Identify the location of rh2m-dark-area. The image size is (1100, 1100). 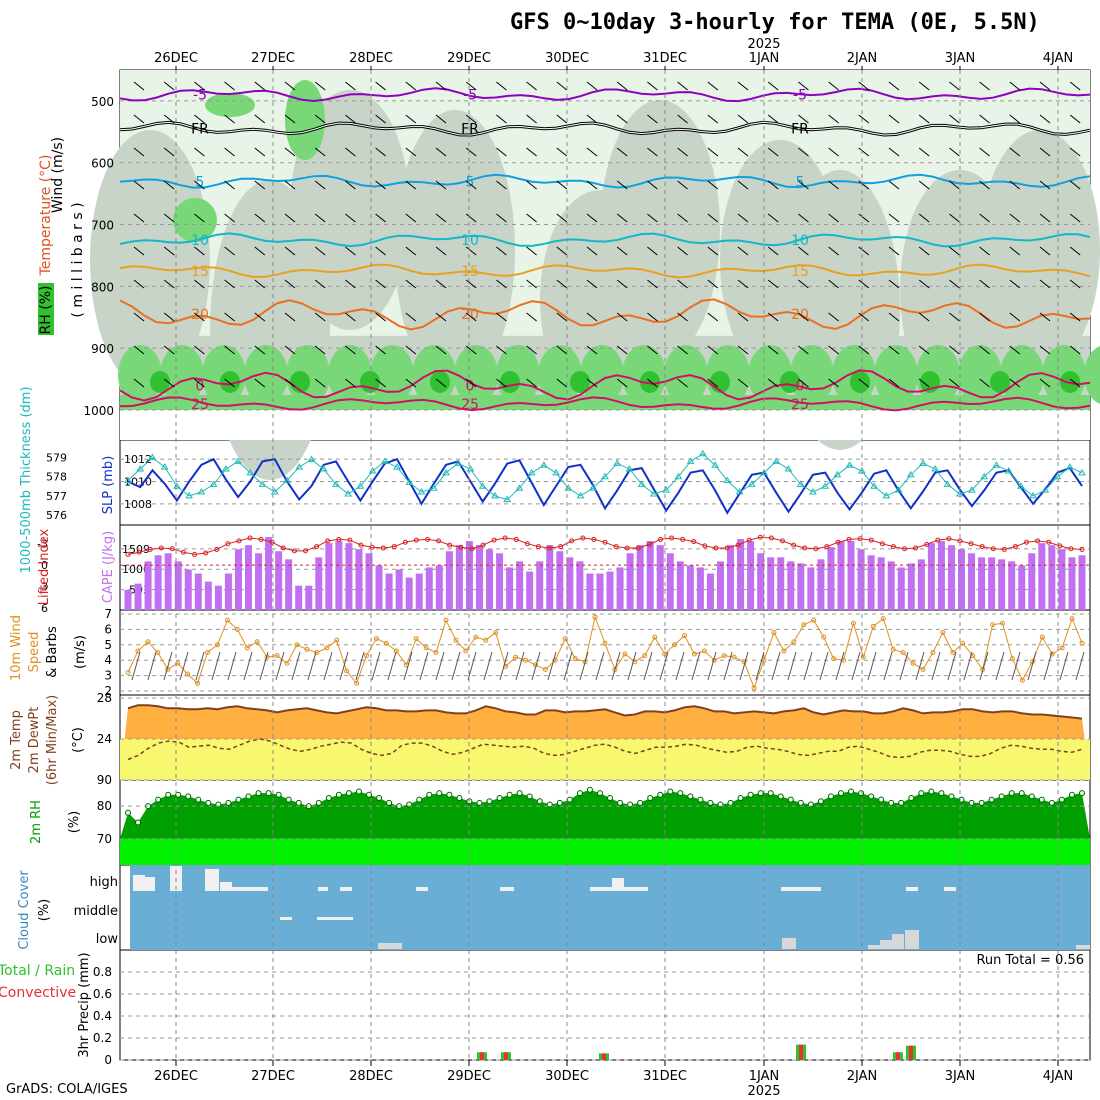
(605, 814).